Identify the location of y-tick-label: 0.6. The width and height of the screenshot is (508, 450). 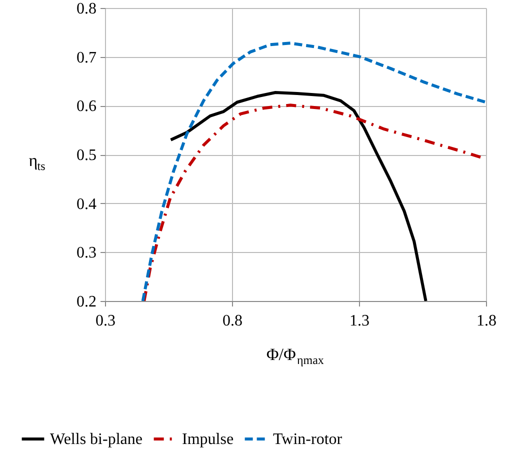
(86, 107).